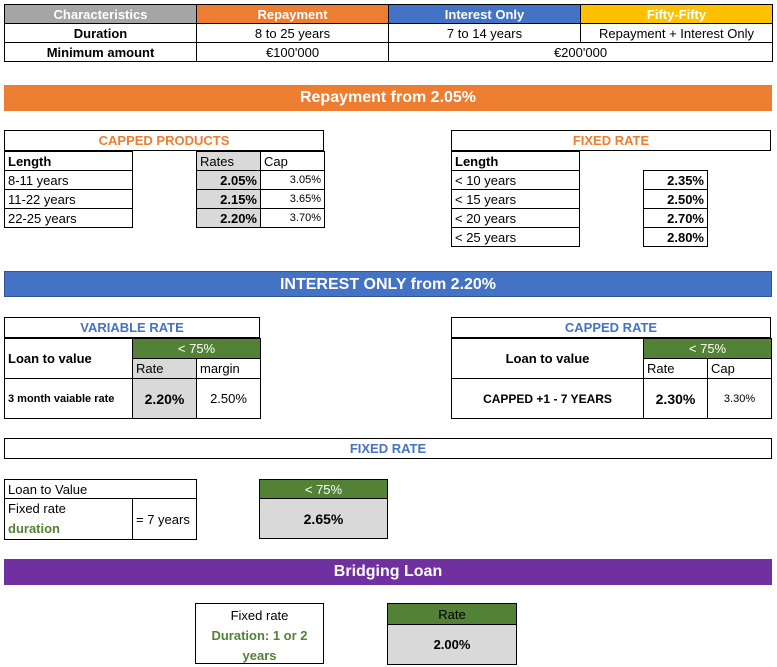 This screenshot has width=777, height=667. I want to click on table-row: 11-22 years 2.15% 3.65%, so click(164, 199).